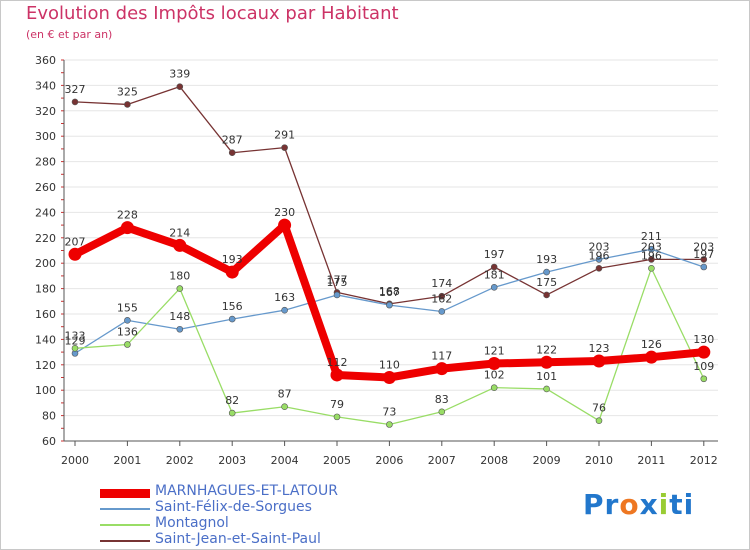 The width and height of the screenshot is (750, 550). What do you see at coordinates (442, 460) in the screenshot?
I see `x-tick-label: 2007` at bounding box center [442, 460].